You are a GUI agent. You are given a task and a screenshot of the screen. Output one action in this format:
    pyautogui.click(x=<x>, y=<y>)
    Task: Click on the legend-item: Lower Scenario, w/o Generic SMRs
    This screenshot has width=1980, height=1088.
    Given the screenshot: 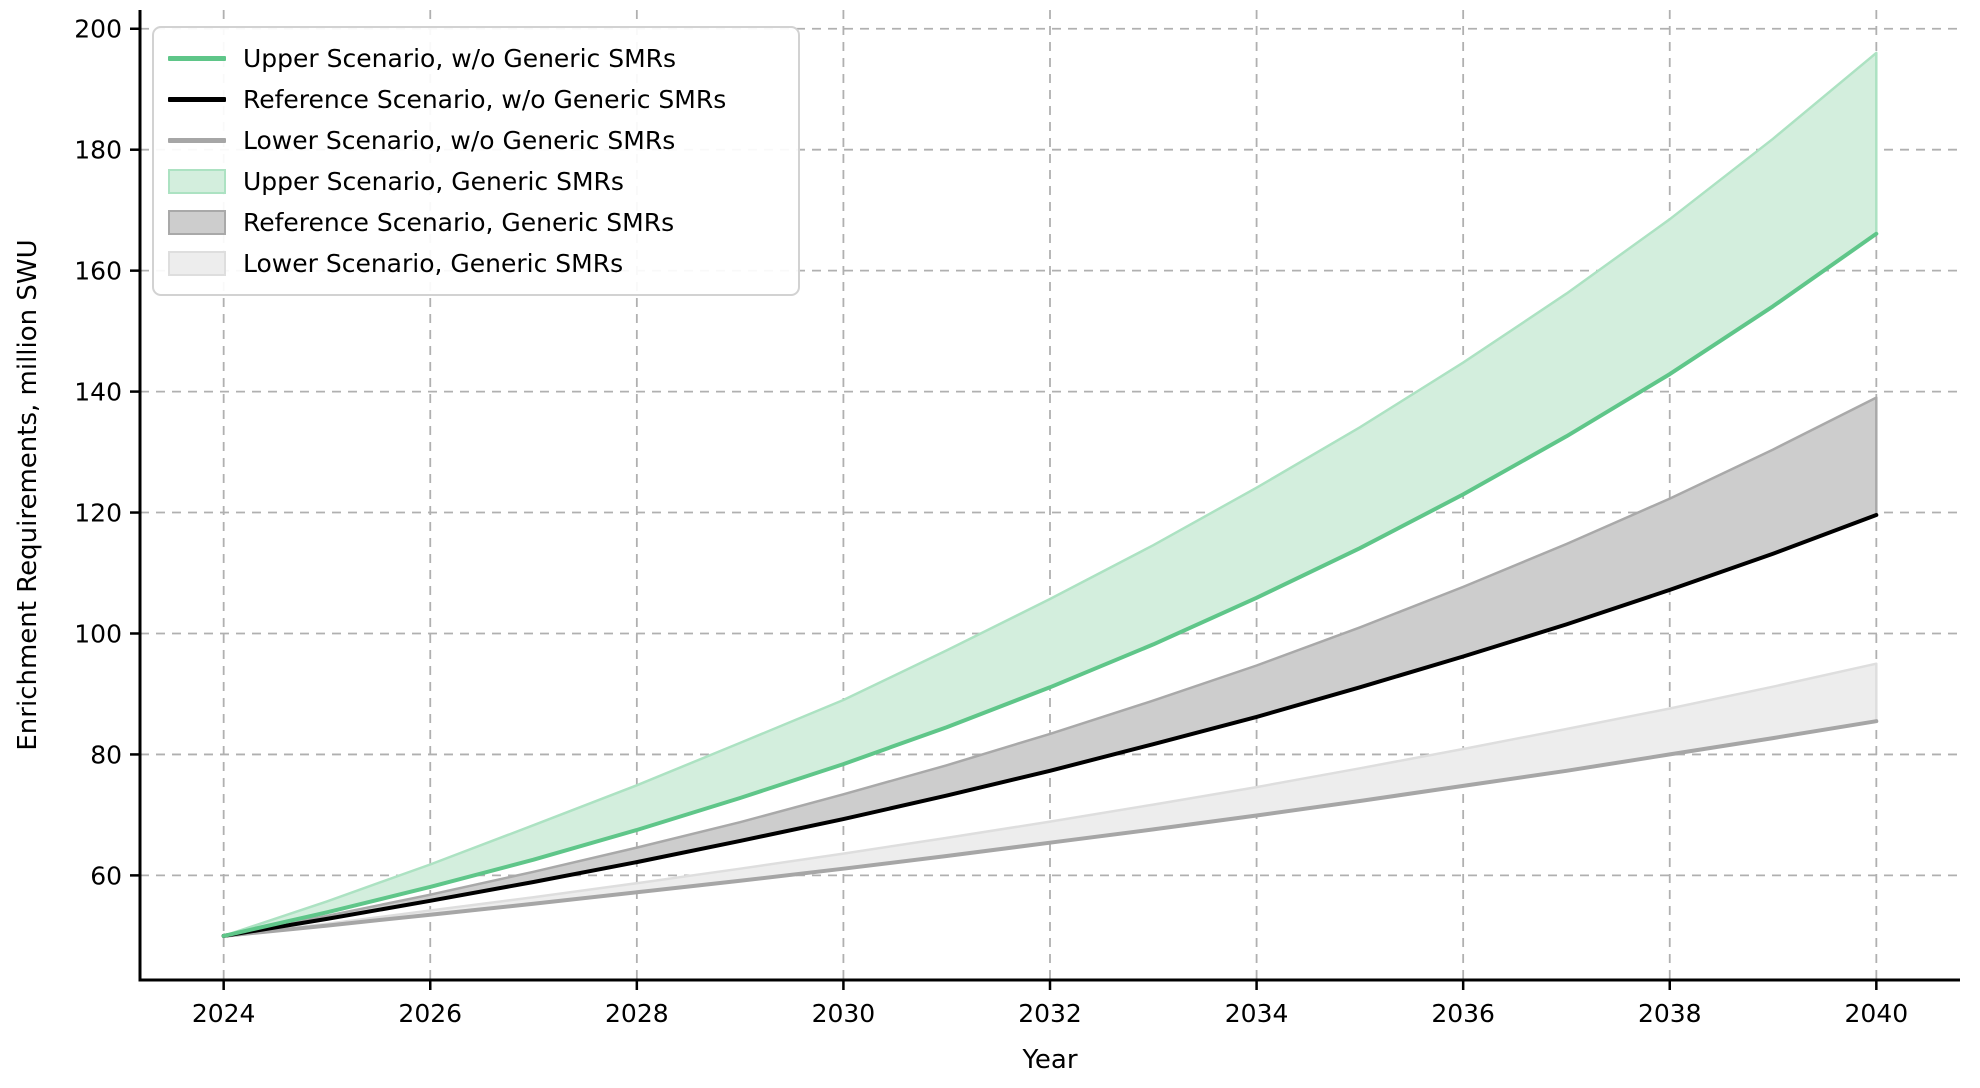 What is the action you would take?
    pyautogui.click(x=476, y=140)
    